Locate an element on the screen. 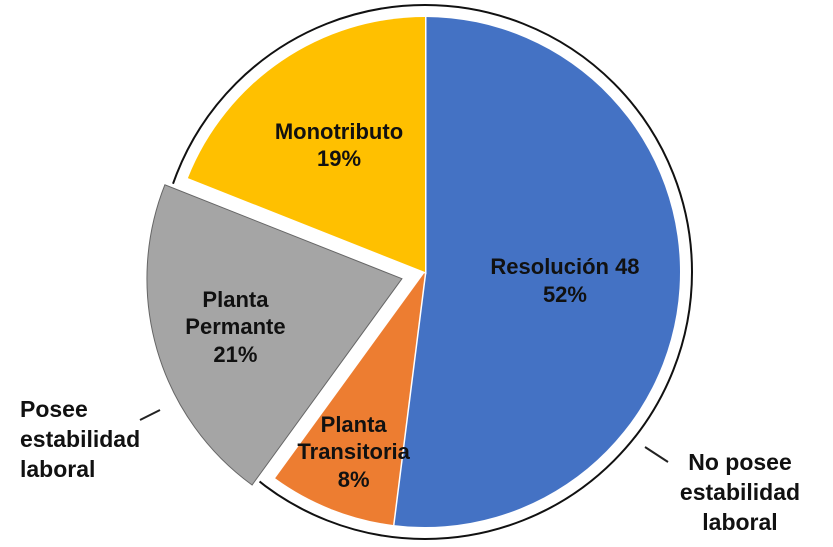 Image resolution: width=833 pixels, height=547 pixels. category-label: Monotributo is located at coordinates (339, 131).